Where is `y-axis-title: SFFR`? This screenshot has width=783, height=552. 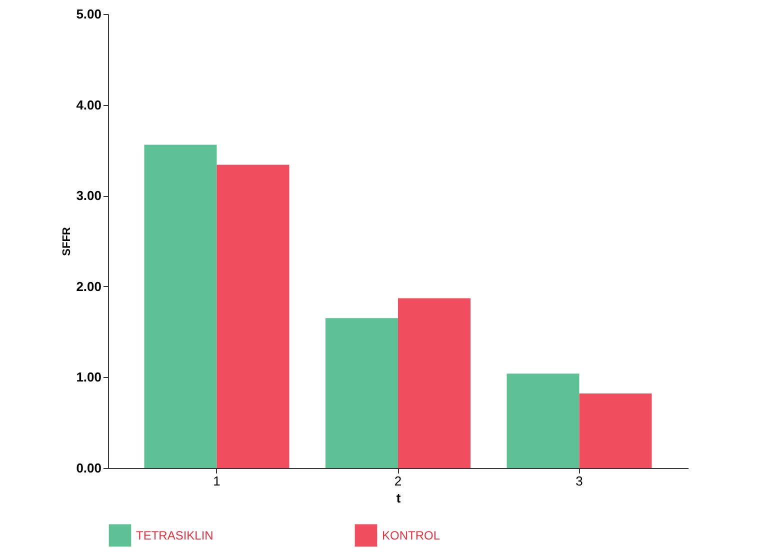
y-axis-title: SFFR is located at coordinates (67, 241).